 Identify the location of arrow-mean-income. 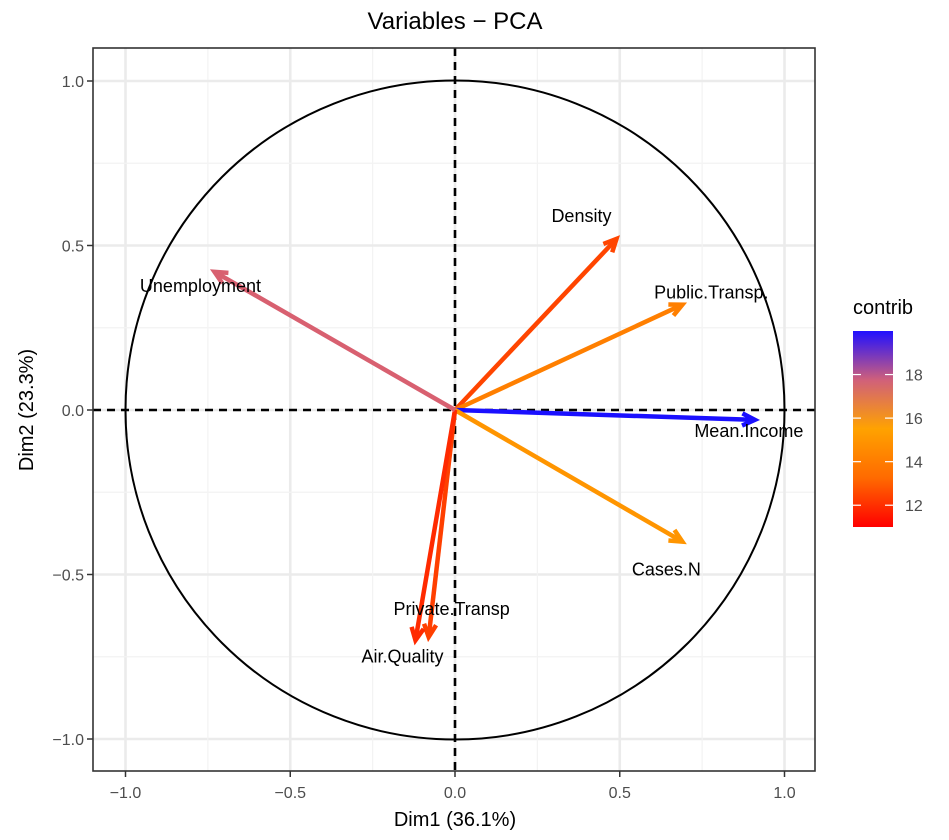
(607, 417).